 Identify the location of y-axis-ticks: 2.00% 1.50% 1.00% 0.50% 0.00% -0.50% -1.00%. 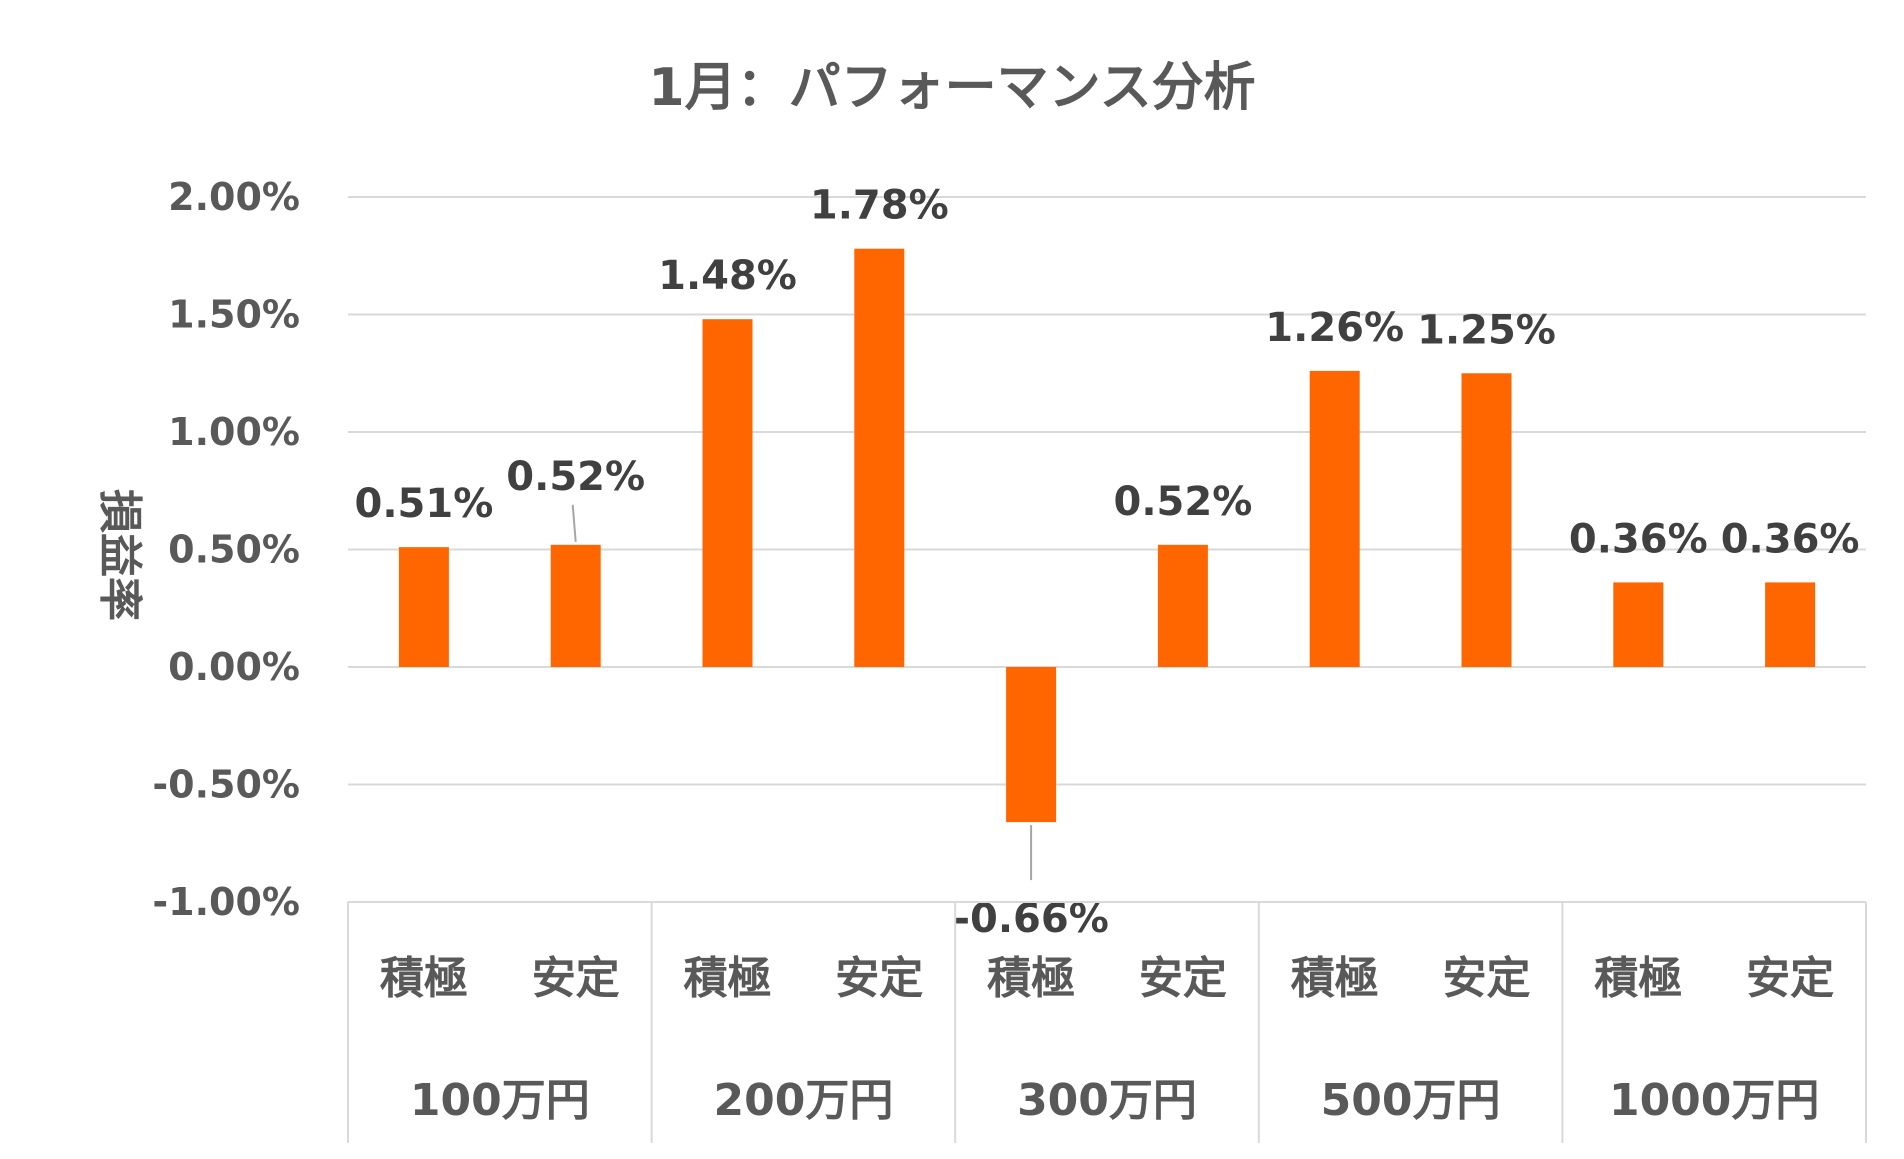
(226, 549).